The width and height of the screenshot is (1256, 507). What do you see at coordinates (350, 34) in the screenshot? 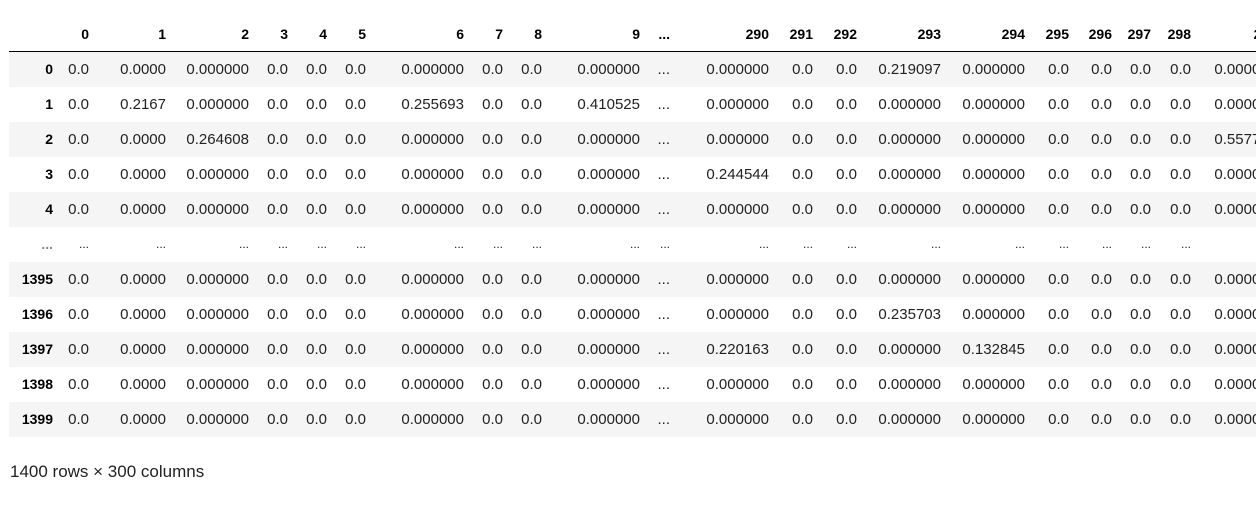
I see `column-header: 5` at bounding box center [350, 34].